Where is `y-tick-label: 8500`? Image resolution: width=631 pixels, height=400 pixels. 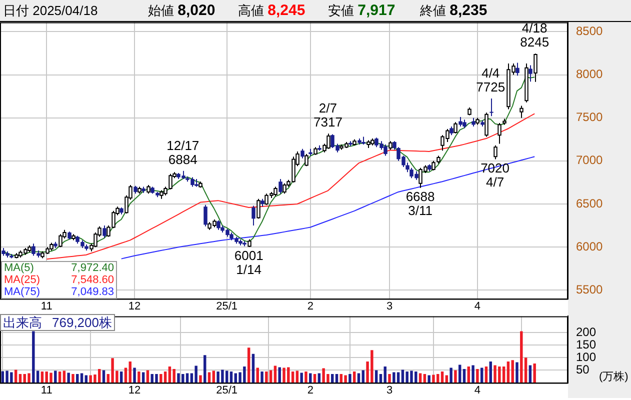
y-tick-label: 8500 is located at coordinates (590, 31).